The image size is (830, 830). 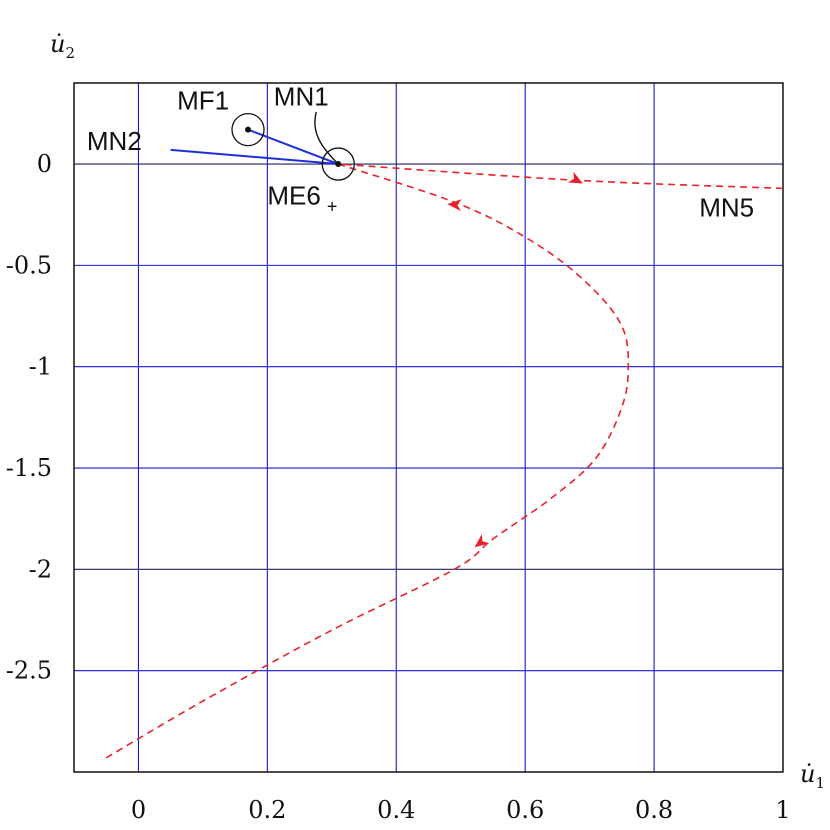 What do you see at coordinates (267, 810) in the screenshot?
I see `x-tick-label: 0.2` at bounding box center [267, 810].